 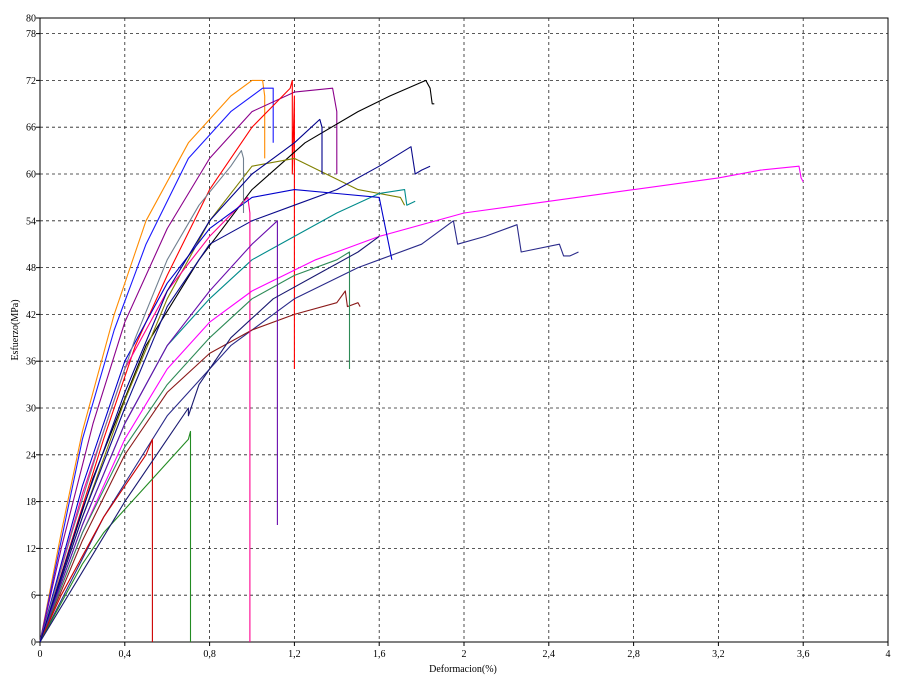 I want to click on x-axis-title: Deformacion(%), so click(x=463, y=669).